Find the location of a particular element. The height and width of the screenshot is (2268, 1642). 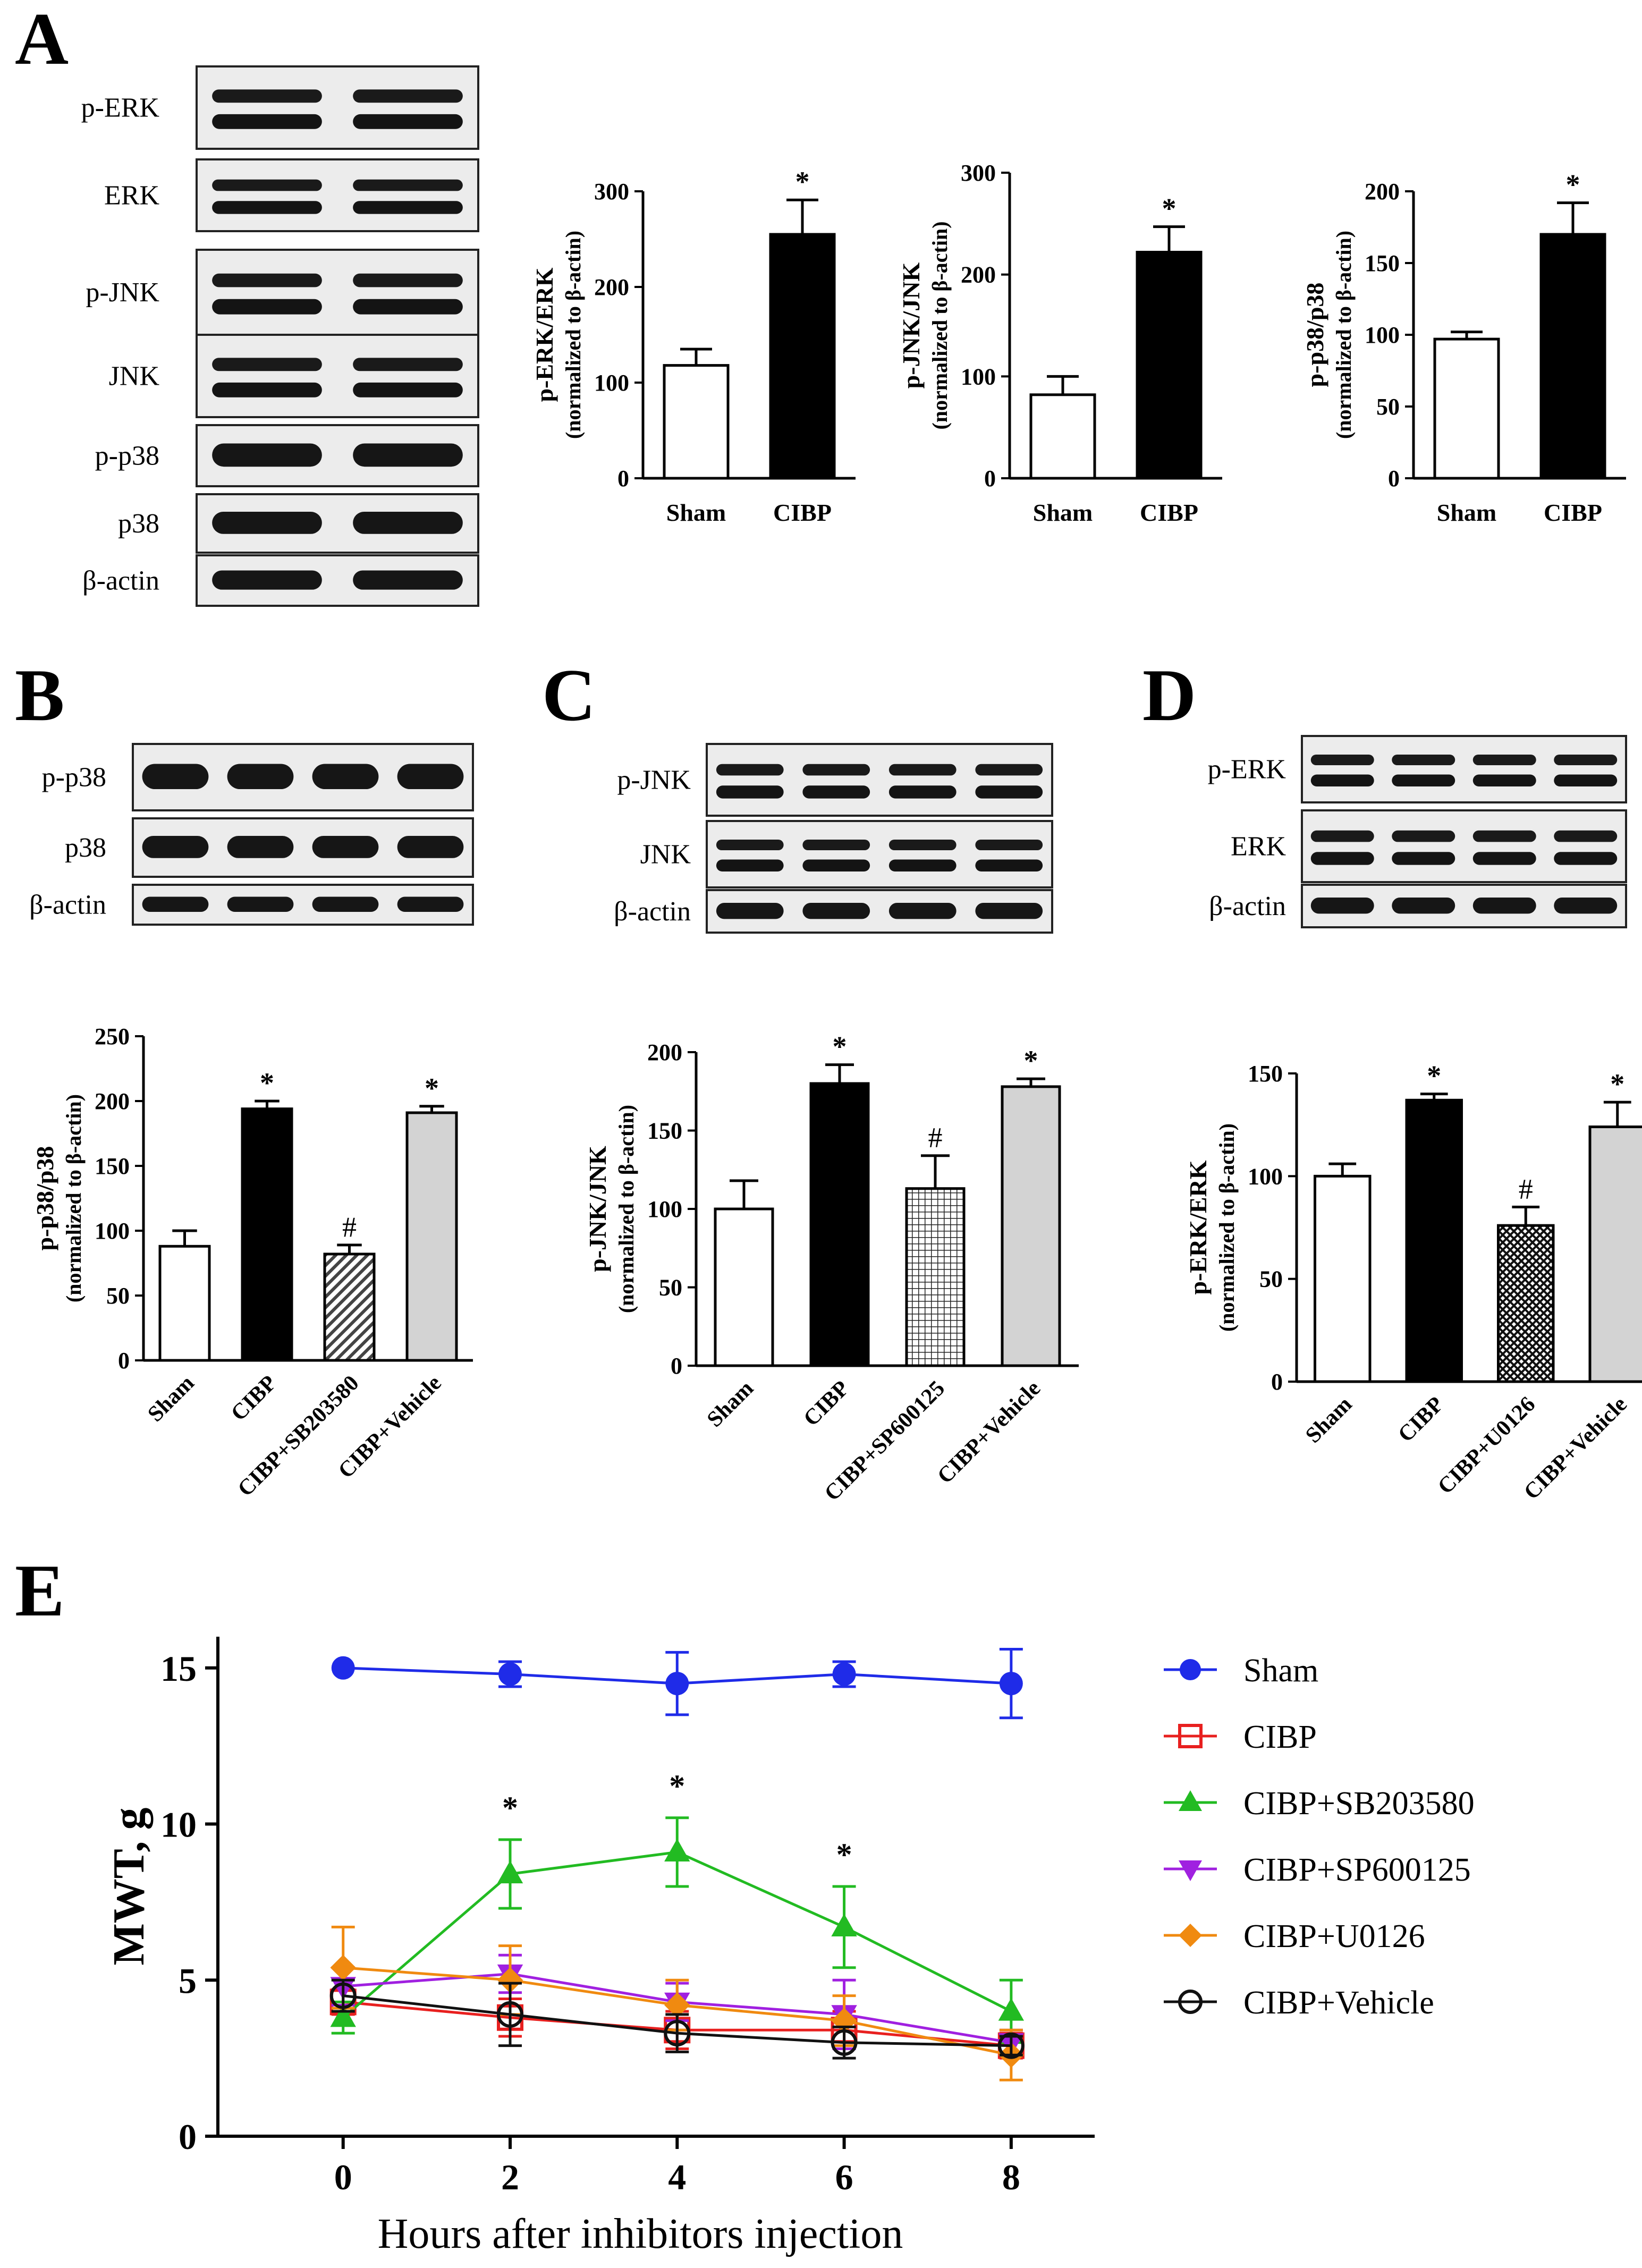

y-tick-label-a1: 200 is located at coordinates (611, 287).